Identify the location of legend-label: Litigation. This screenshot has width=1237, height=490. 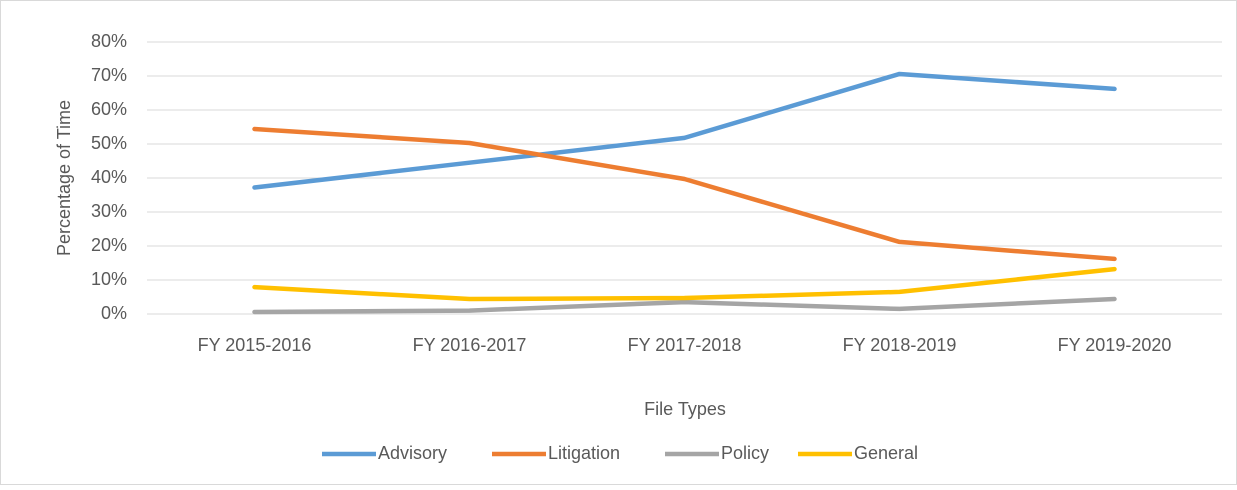
(584, 453).